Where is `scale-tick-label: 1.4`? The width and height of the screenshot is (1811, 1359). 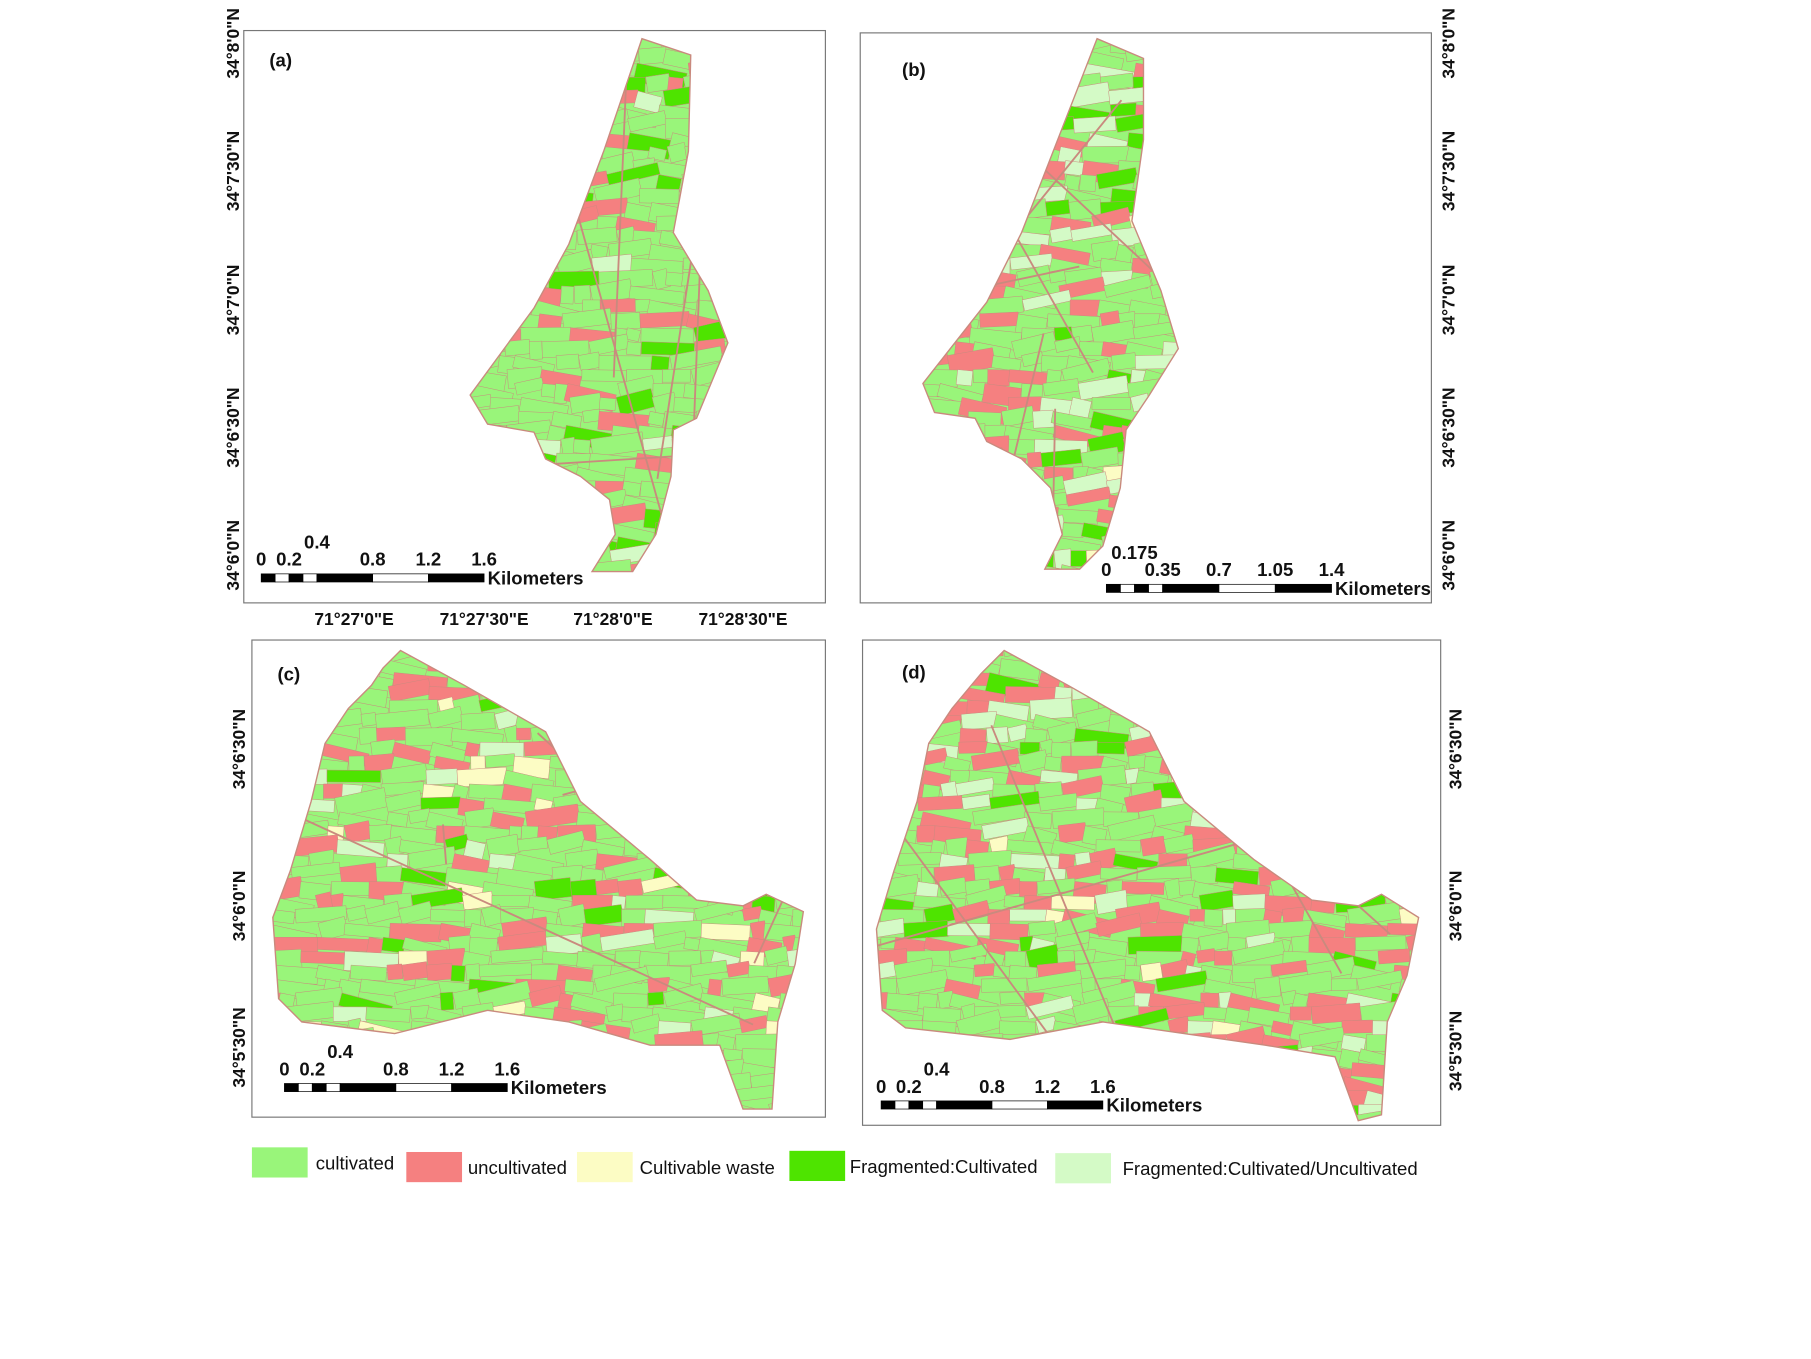
scale-tick-label: 1.4 is located at coordinates (1332, 569).